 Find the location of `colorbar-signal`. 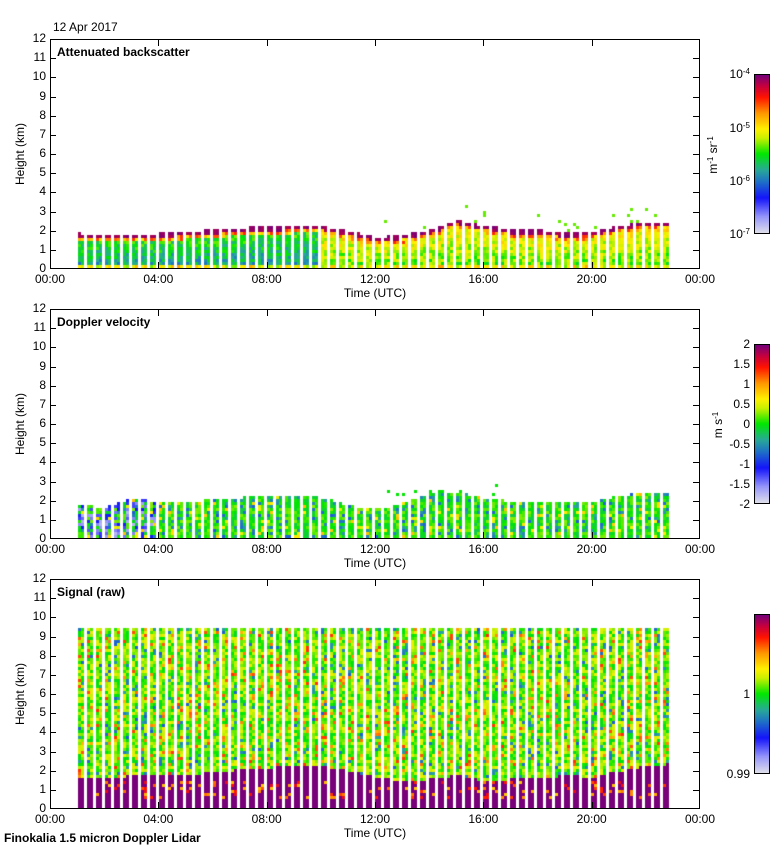

colorbar-signal is located at coordinates (762, 694).